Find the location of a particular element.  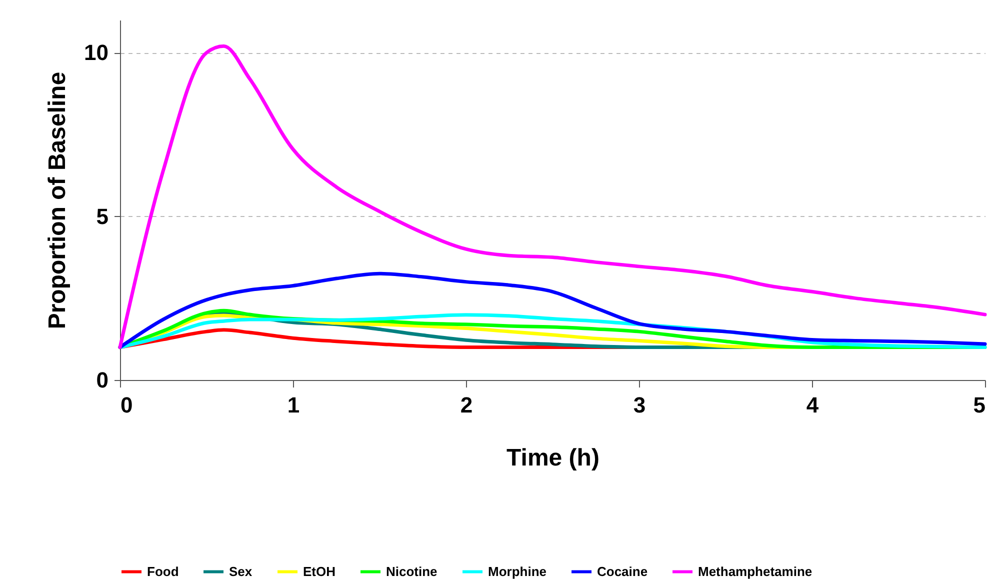

legend-label: Sex is located at coordinates (241, 571).